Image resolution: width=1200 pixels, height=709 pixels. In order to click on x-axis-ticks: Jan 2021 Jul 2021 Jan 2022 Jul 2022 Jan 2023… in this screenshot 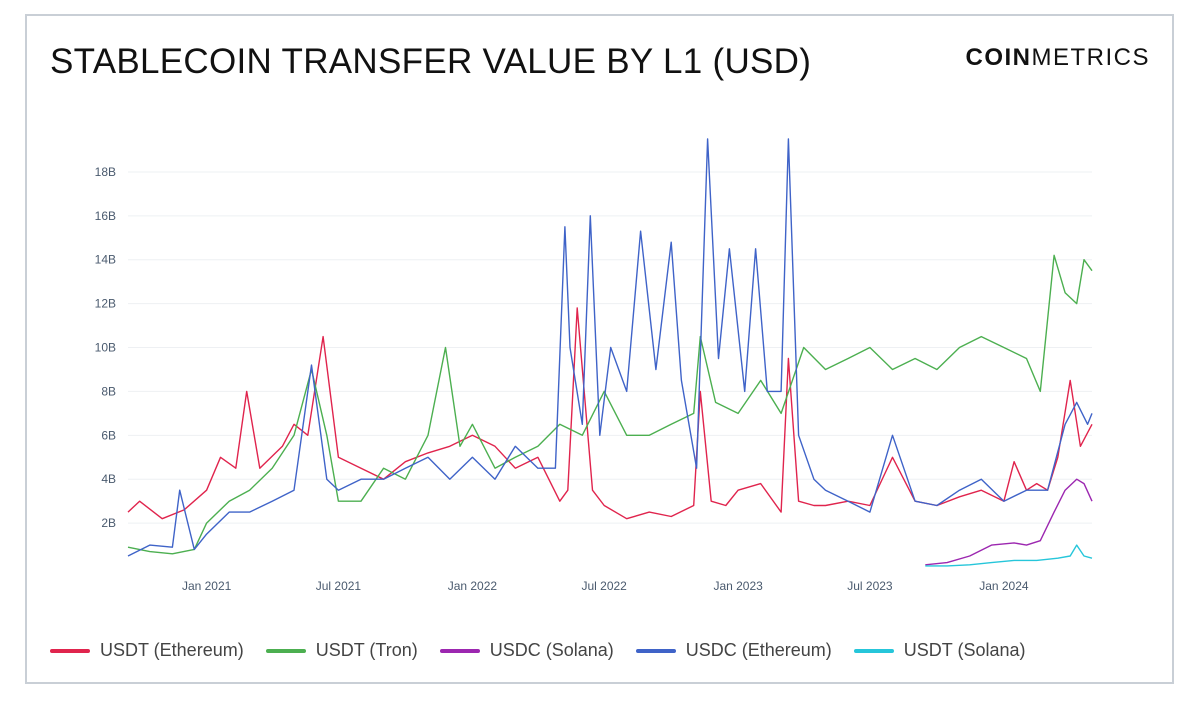, I will do `click(605, 586)`.